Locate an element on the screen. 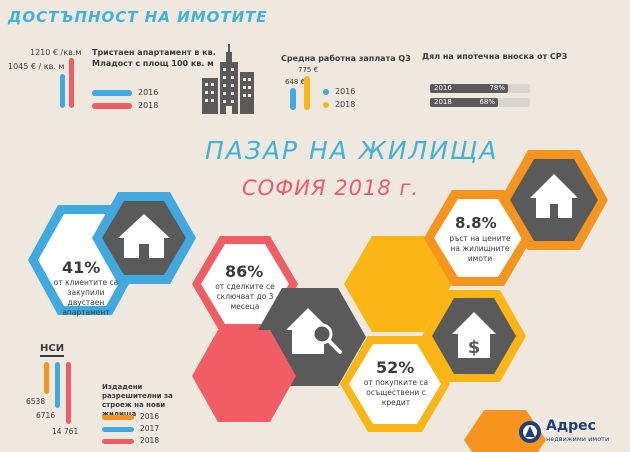 The image size is (630, 452). nsi-legend-2018: 2018 is located at coordinates (130, 440).